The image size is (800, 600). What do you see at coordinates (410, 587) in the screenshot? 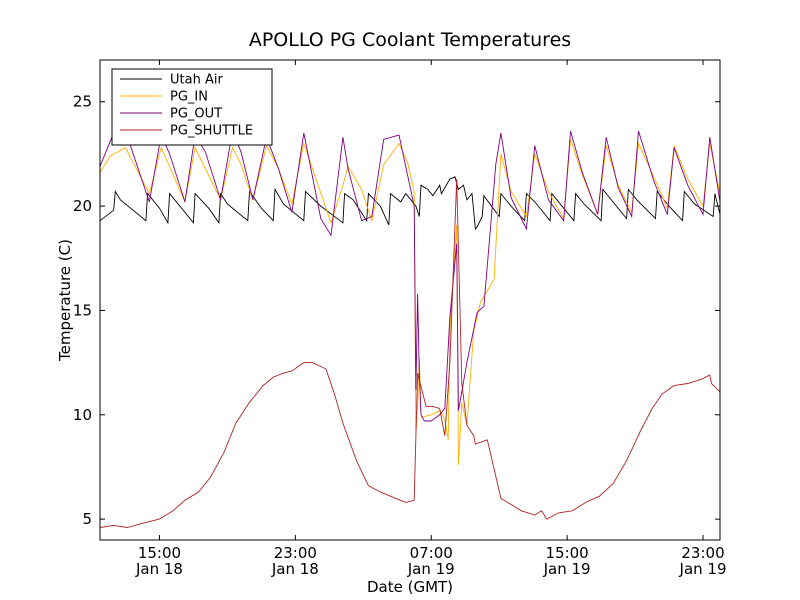
I see `x-axis-label: Date (GMT)` at bounding box center [410, 587].